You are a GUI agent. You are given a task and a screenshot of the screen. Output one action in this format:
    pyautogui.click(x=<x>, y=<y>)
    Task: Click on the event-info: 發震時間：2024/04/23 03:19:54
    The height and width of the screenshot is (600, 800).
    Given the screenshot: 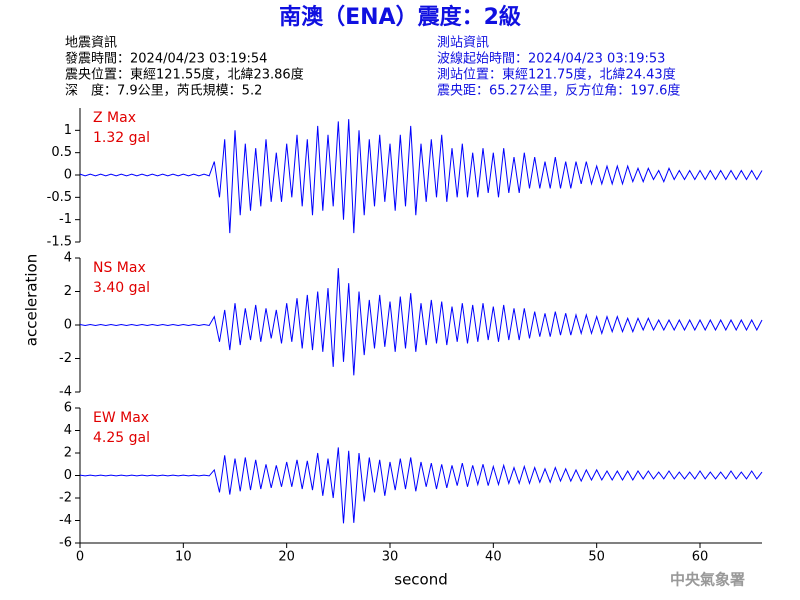 What is the action you would take?
    pyautogui.click(x=166, y=59)
    